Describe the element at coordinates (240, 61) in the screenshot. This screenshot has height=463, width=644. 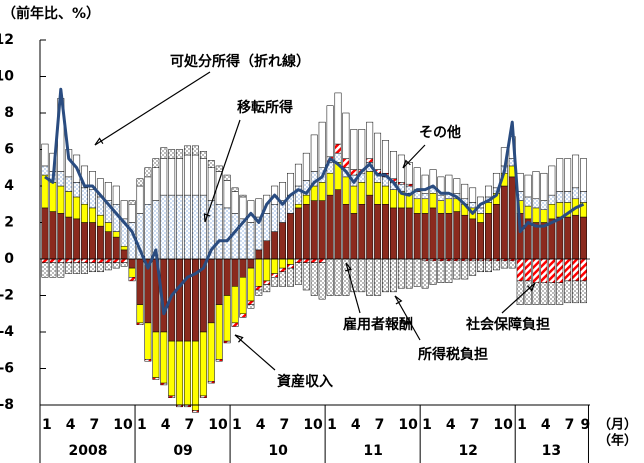
I see `annotation: 可処分所得（折れ線）` at that location.